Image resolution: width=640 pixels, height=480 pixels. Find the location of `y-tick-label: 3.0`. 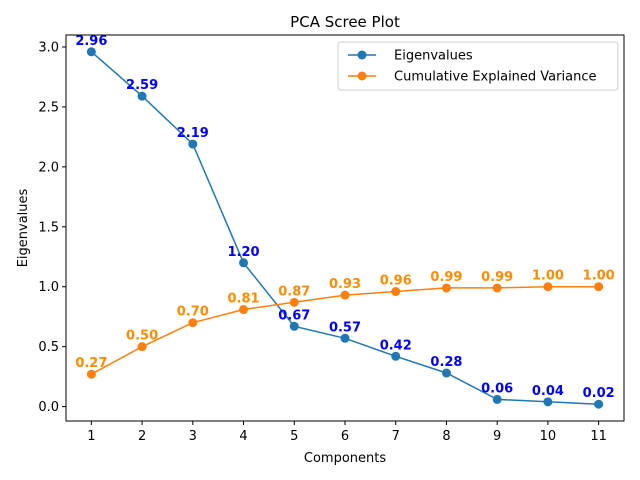

y-tick-label: 3.0 is located at coordinates (48, 47).